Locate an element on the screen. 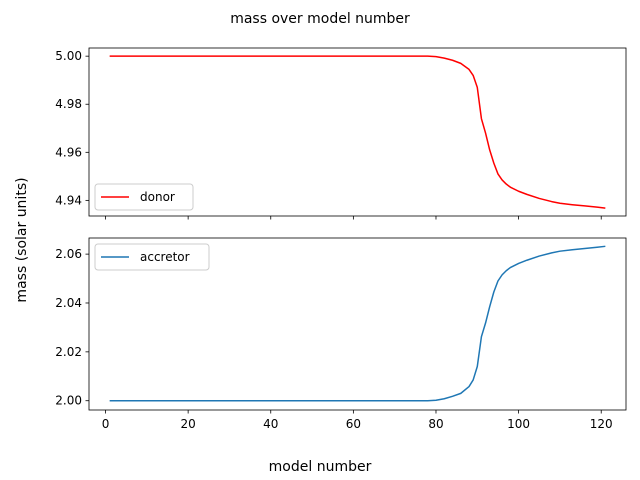  y-tick-label: 4.94 is located at coordinates (68, 200).